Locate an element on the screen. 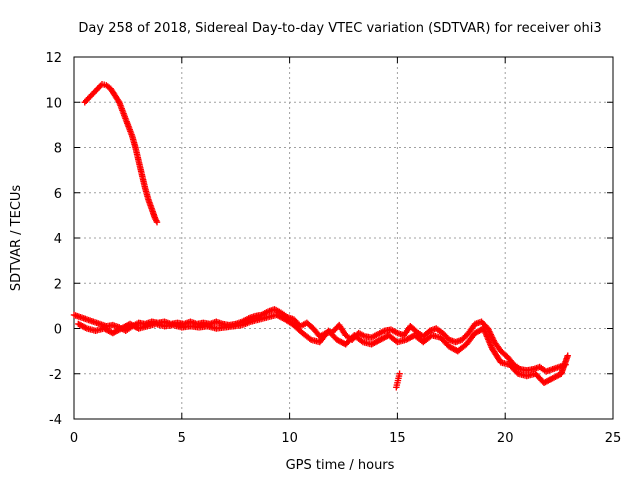  x-tick-label: 15 is located at coordinates (397, 438).